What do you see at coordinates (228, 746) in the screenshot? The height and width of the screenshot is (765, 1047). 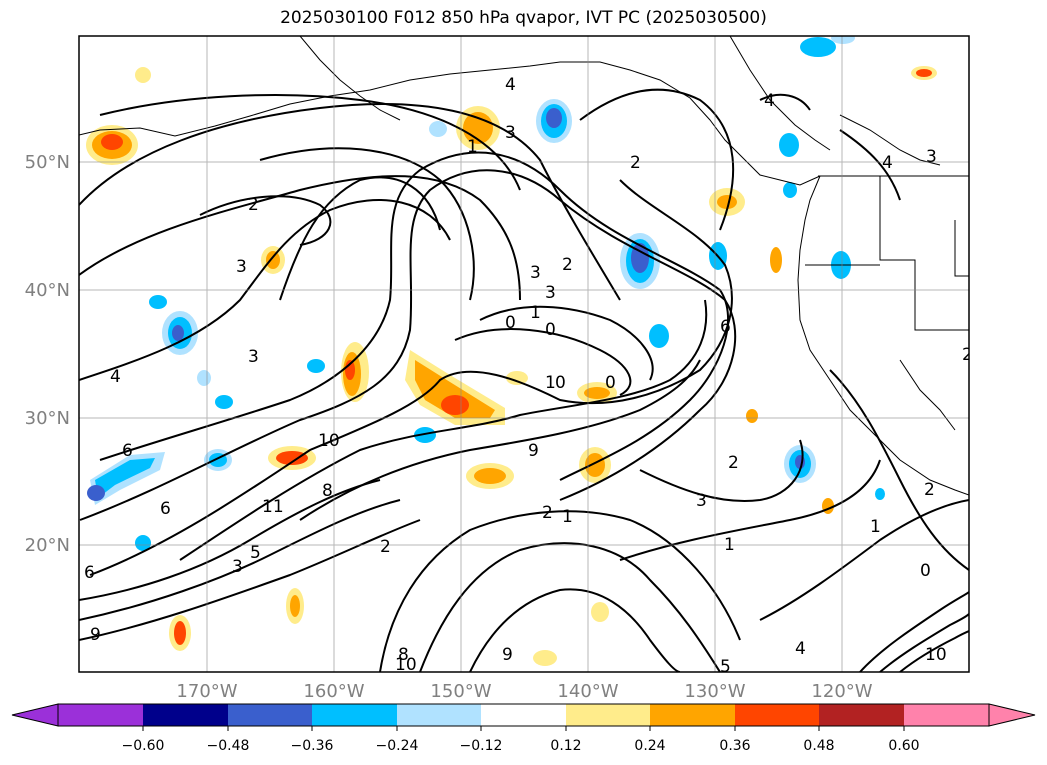 I see `colorbar-tick-label: −0.48` at bounding box center [228, 746].